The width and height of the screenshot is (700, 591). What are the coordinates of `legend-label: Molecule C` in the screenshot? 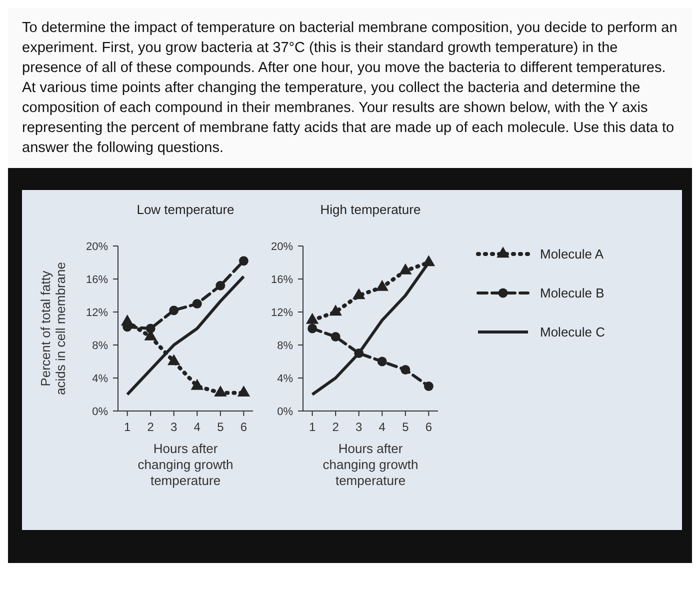 It's located at (573, 332).